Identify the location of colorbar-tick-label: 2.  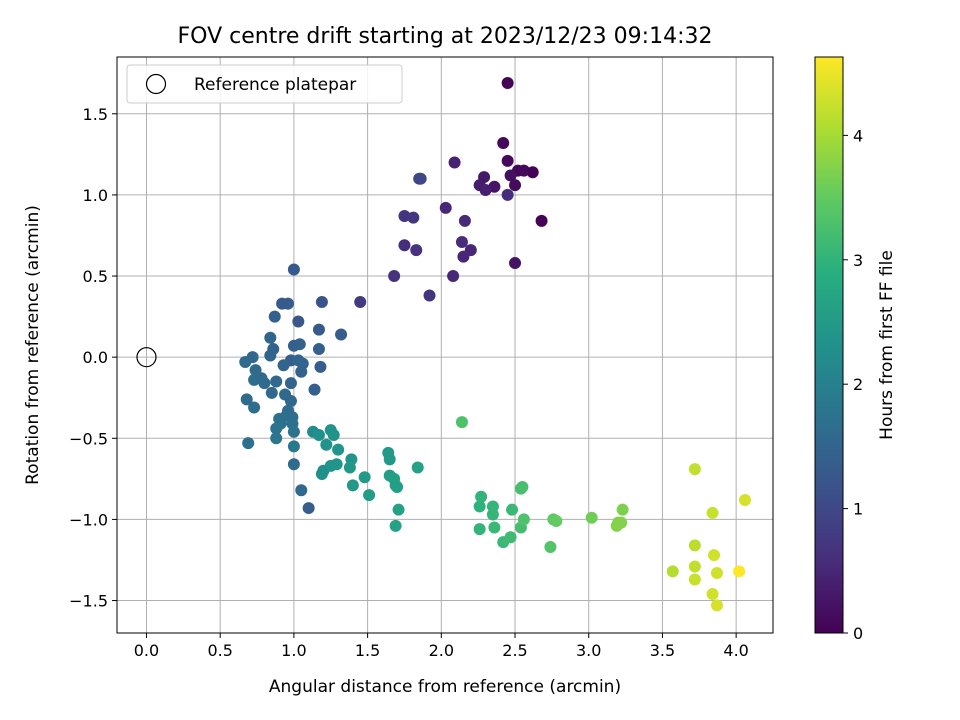
(858, 384).